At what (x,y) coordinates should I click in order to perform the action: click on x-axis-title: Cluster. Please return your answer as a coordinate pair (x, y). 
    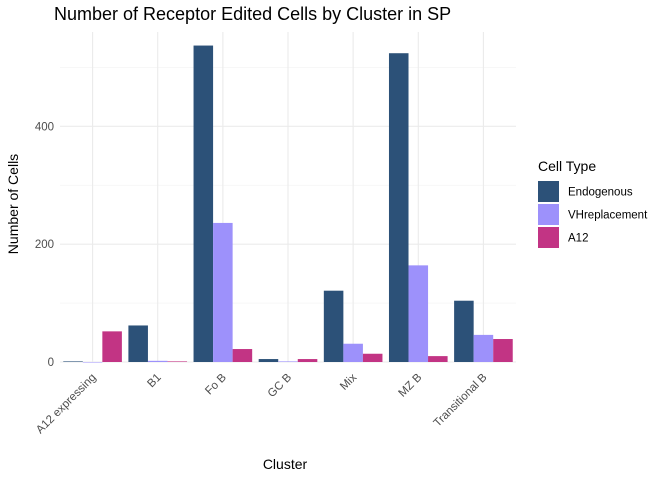
    Looking at the image, I should click on (285, 464).